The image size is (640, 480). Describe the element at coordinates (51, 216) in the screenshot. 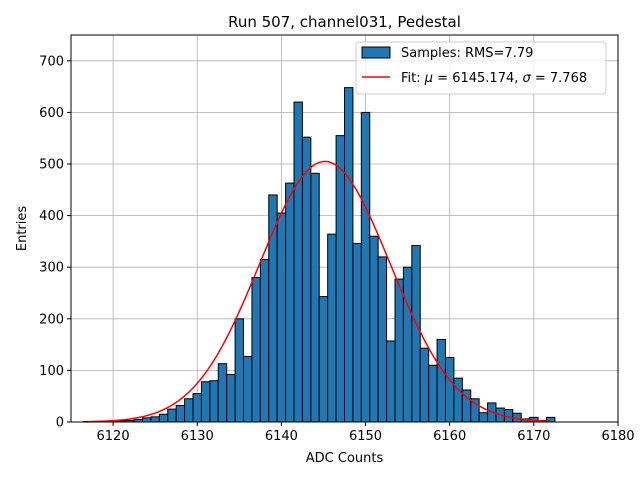

I see `y-tick-label: 400` at that location.